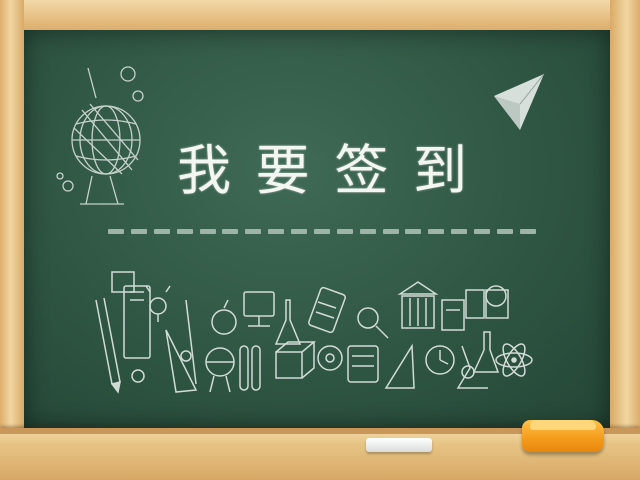  Describe the element at coordinates (320, 431) in the screenshot. I see `chalk-ledge-lip` at that location.